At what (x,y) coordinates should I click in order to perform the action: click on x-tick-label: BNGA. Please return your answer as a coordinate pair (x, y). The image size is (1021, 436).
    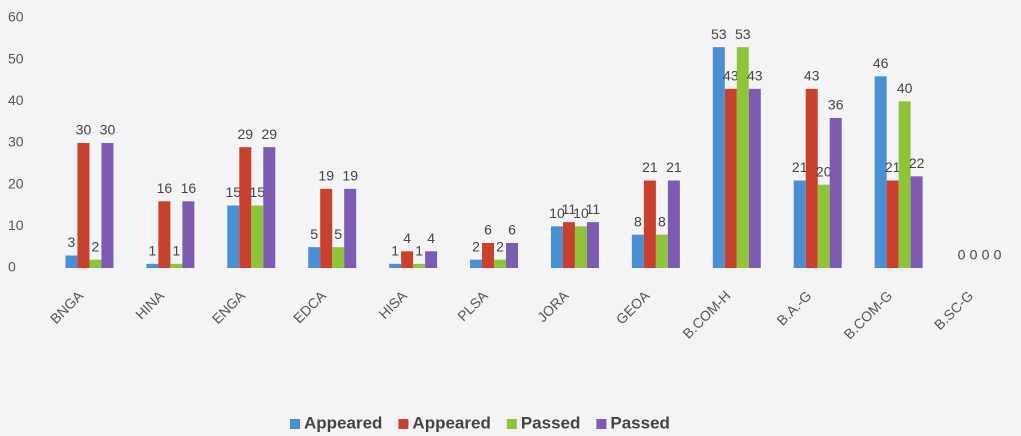
    Looking at the image, I should click on (67, 307).